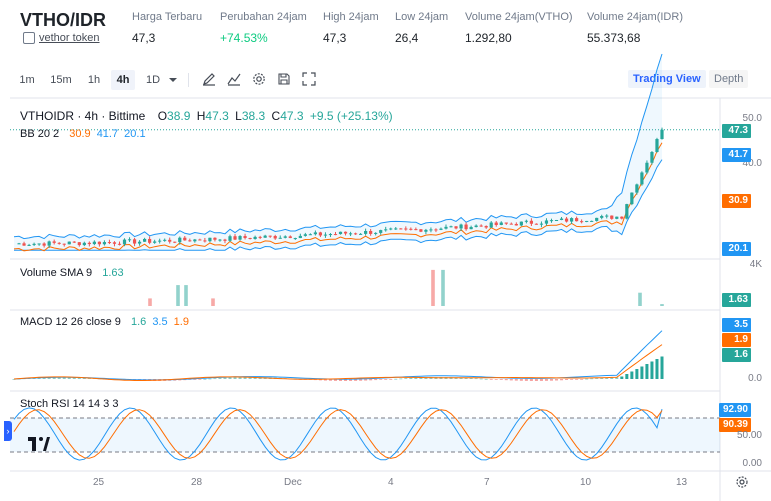  What do you see at coordinates (80, 134) in the screenshot?
I see `bb-basis: 30.9` at bounding box center [80, 134].